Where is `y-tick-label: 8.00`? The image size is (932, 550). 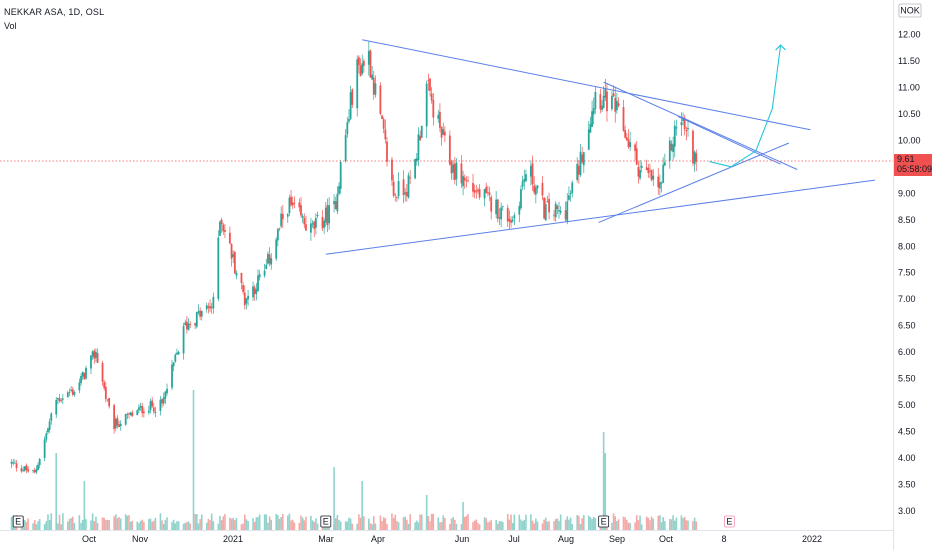 y-tick-label: 8.00 is located at coordinates (907, 246).